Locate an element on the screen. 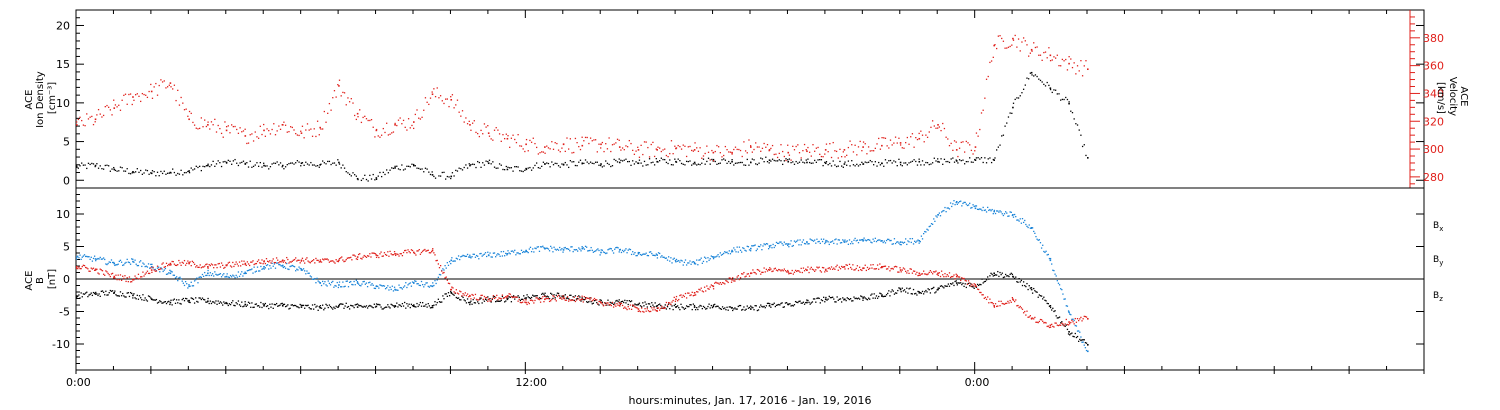 The width and height of the screenshot is (1500, 410). density-axis-title-line1: ACE is located at coordinates (29, 100).